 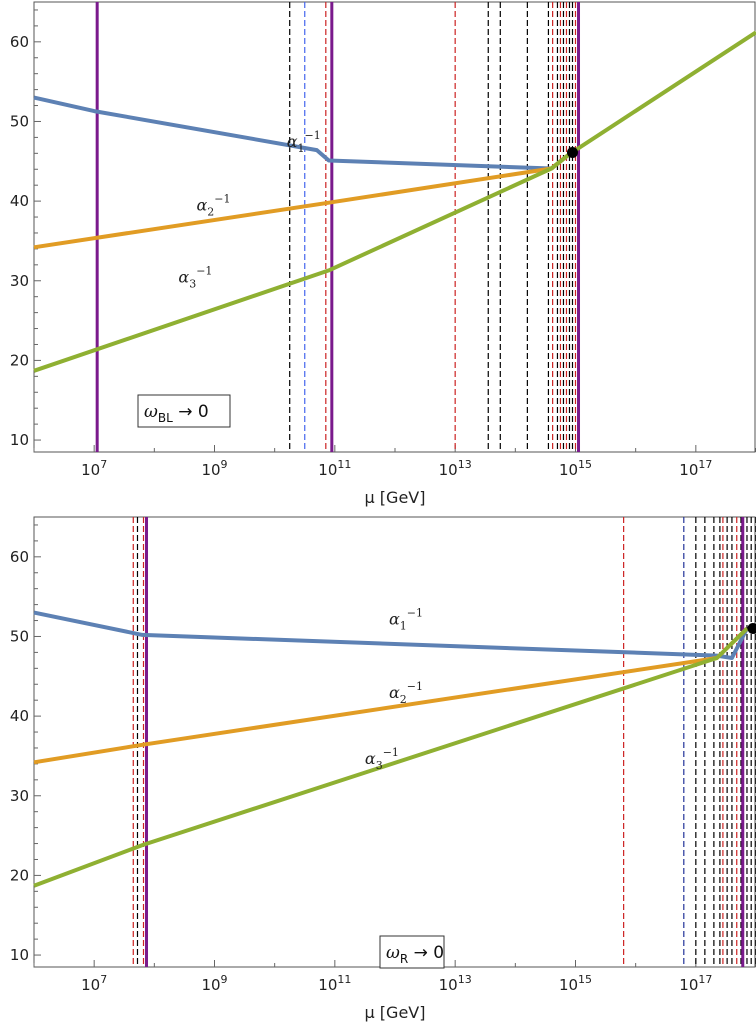 What do you see at coordinates (176, 413) in the screenshot?
I see `annotation-label: ωBL → 0` at bounding box center [176, 413].